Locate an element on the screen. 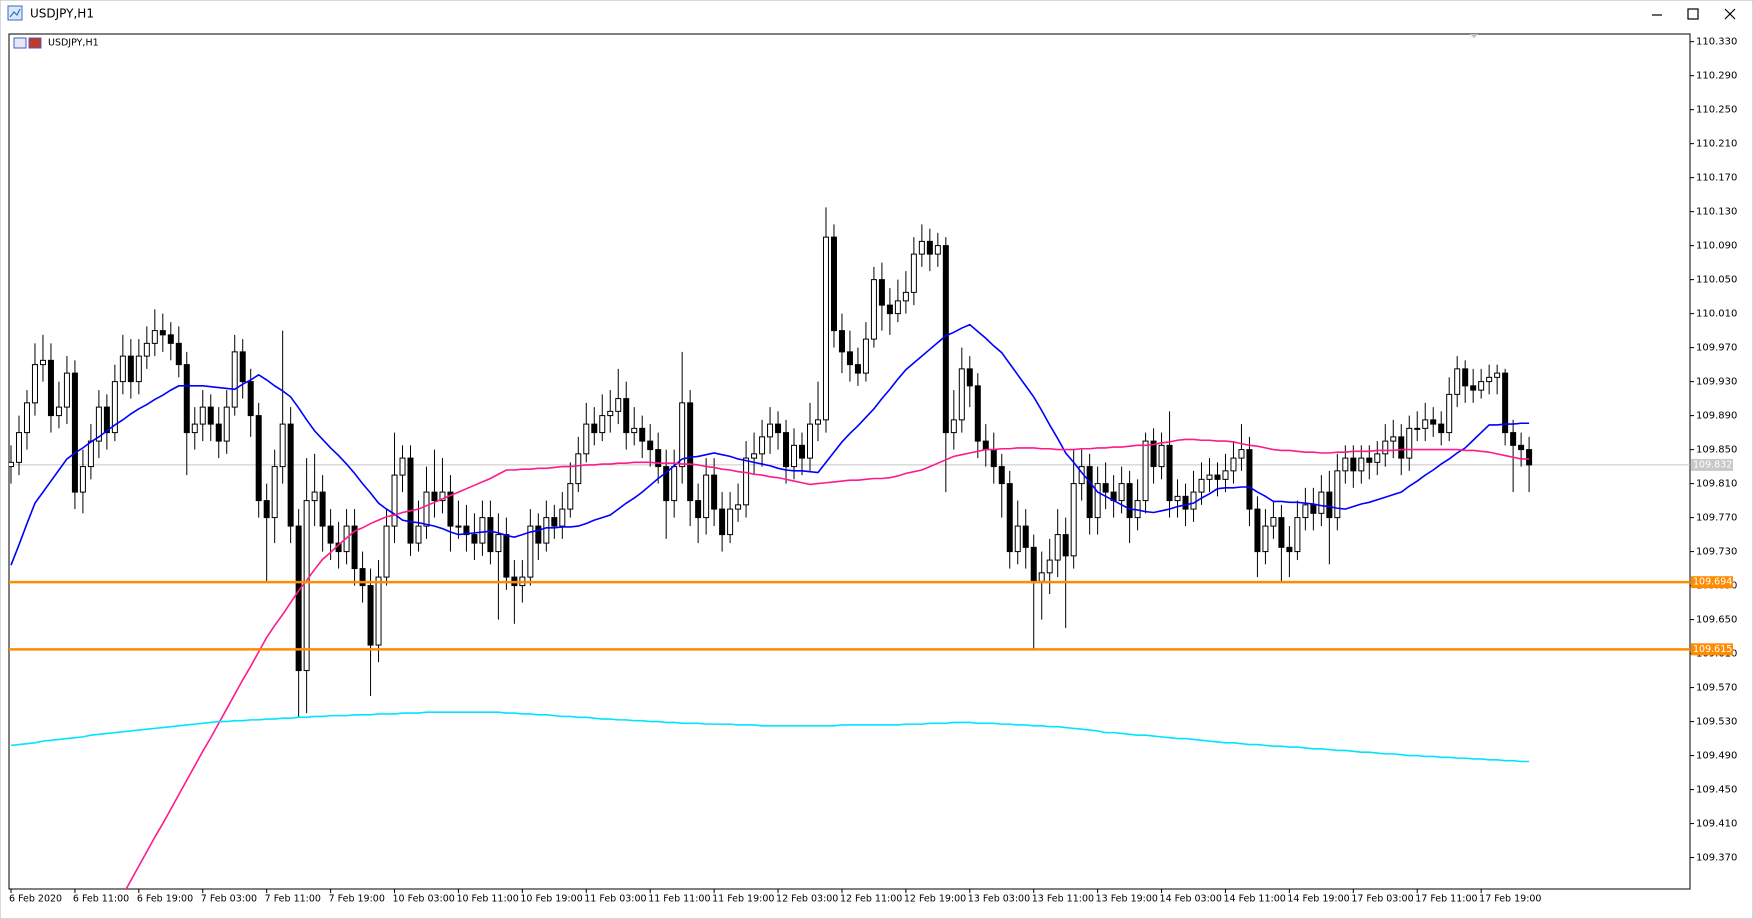  x-tick-label: 13 Feb 11:00 is located at coordinates (1063, 899).